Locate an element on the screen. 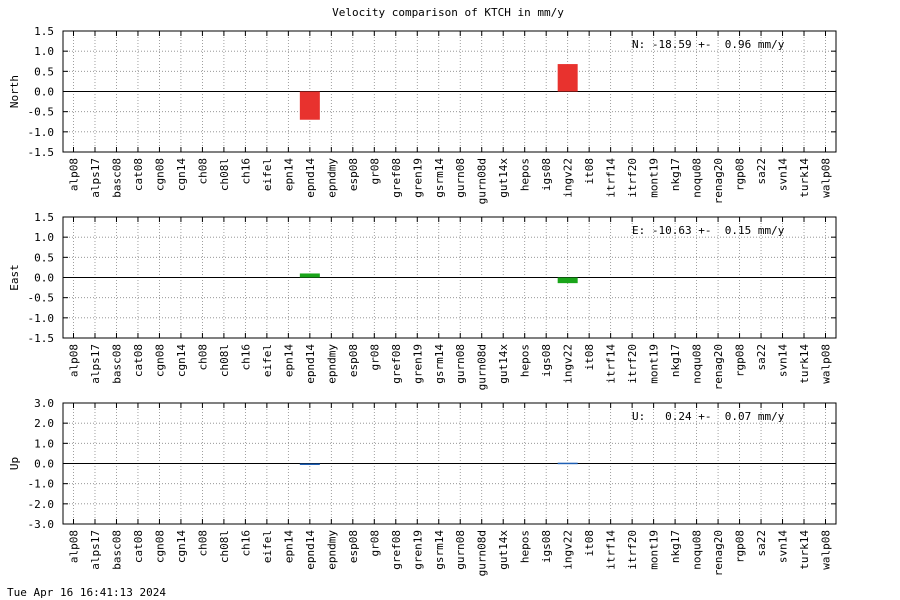 Image resolution: width=900 pixels, height=600 pixels. y-tick-label: -2.0 is located at coordinates (41, 504).